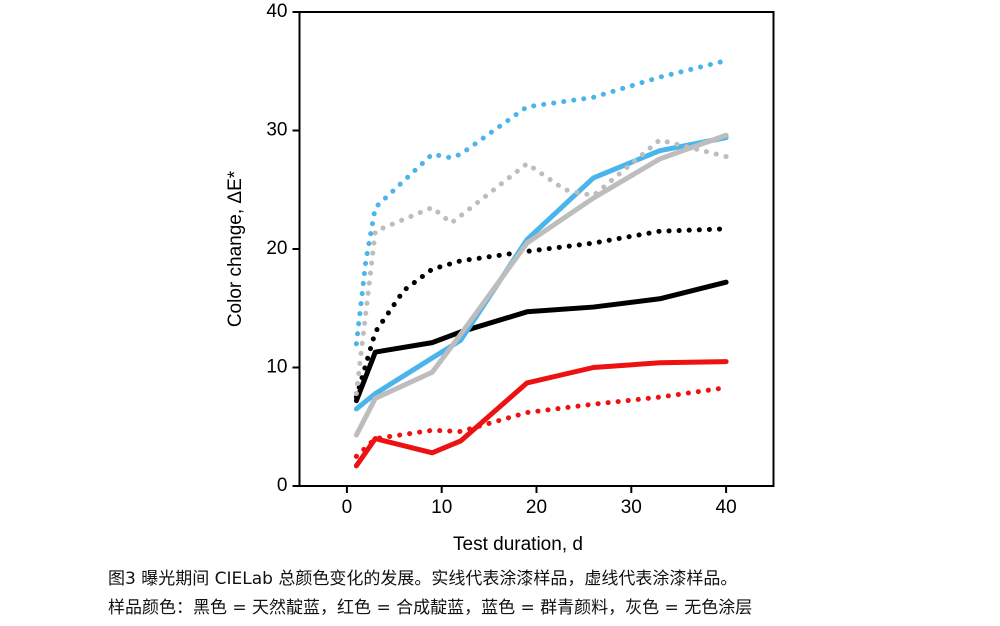  Describe the element at coordinates (276, 11) in the screenshot. I see `y-tick-label: 40` at that location.